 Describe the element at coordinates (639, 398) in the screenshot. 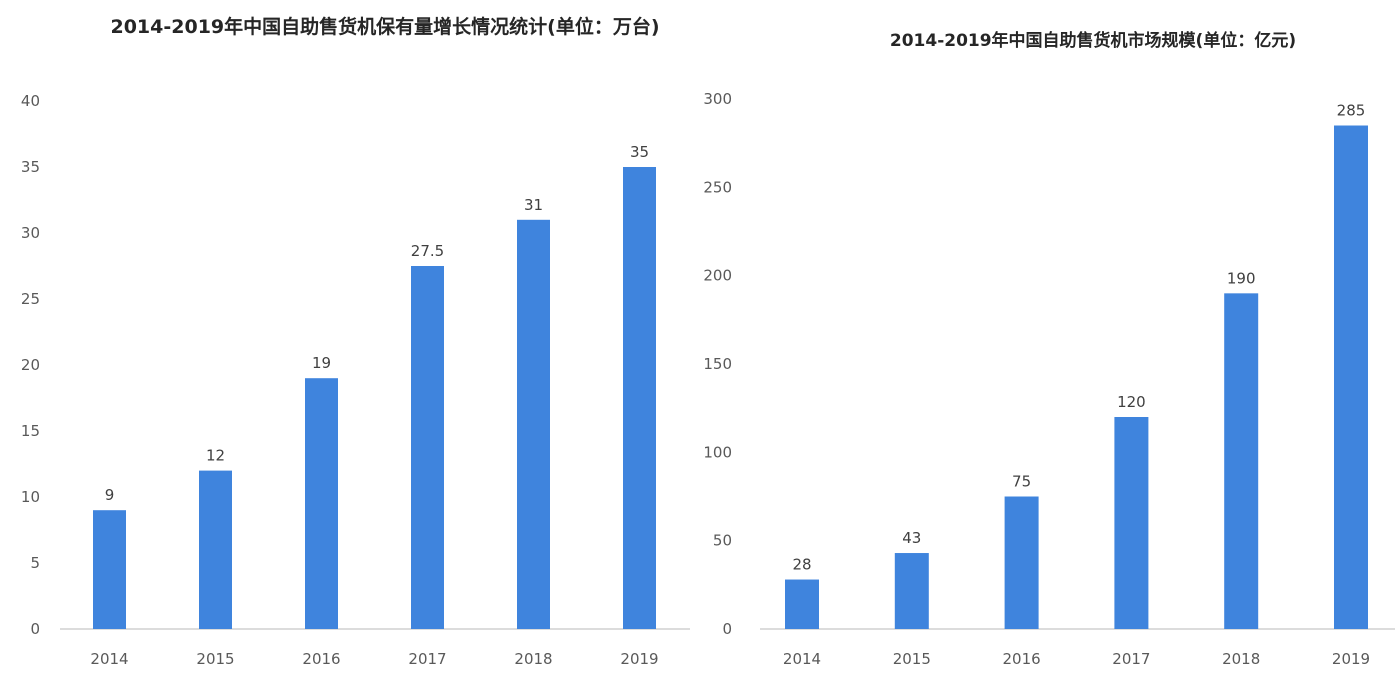

I see `left-bar-2019` at that location.